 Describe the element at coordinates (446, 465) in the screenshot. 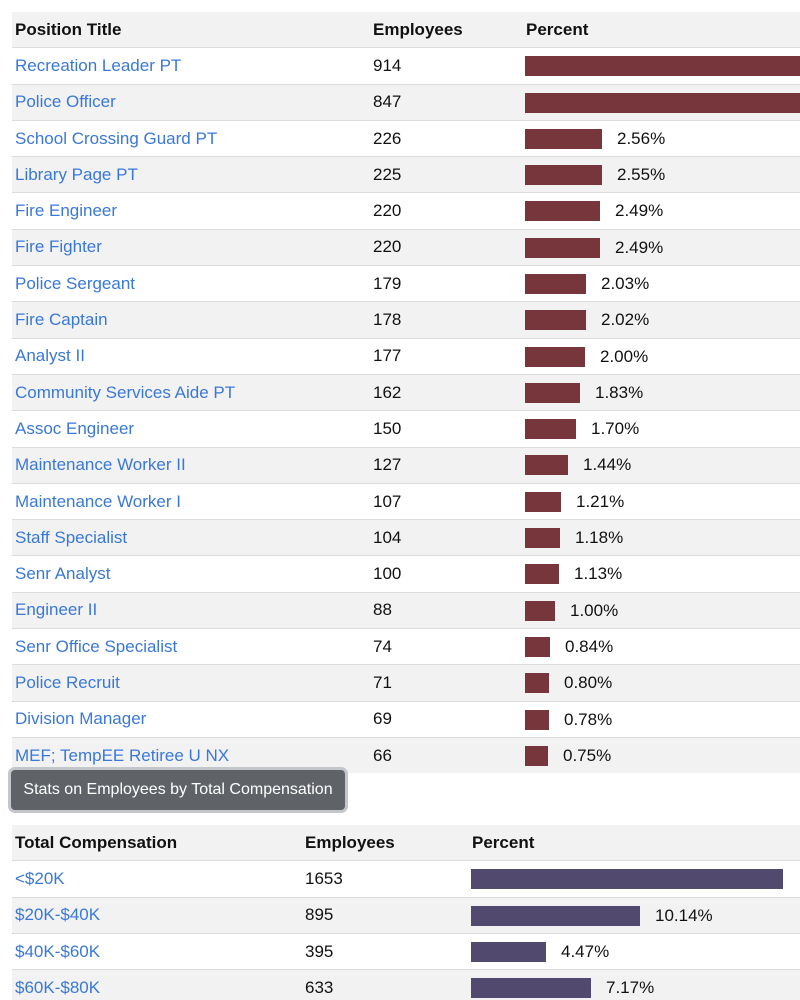

I see `employees-cell: 127` at that location.